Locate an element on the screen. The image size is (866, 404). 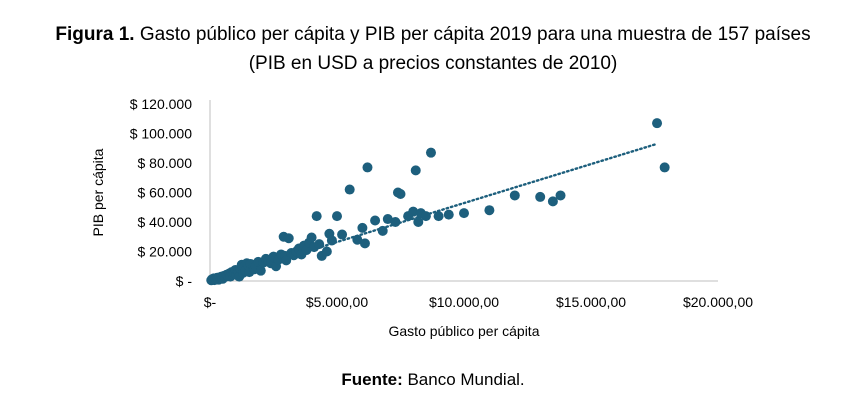
x-tick-label: $15.000,00 is located at coordinates (591, 302).